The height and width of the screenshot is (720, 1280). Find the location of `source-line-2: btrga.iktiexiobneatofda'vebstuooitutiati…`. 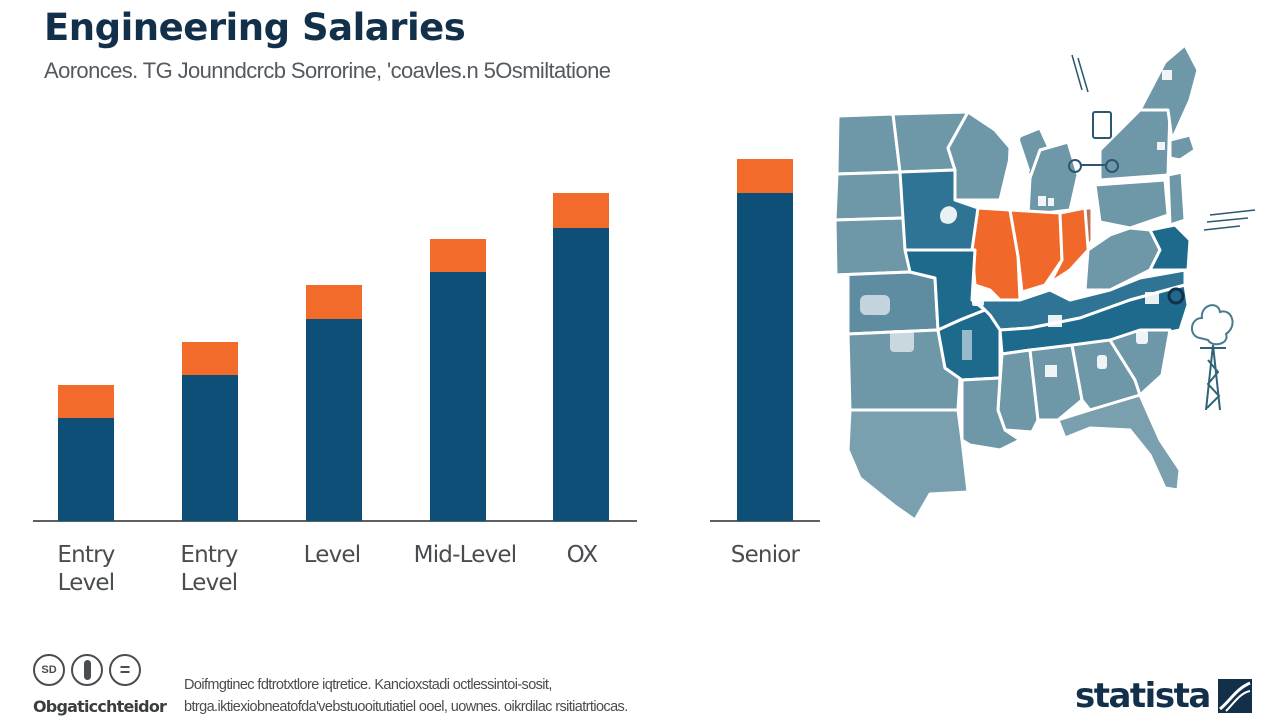

source-line-2: btrga.iktiexiobneatofda'vebstuooitutiati… is located at coordinates (406, 707).